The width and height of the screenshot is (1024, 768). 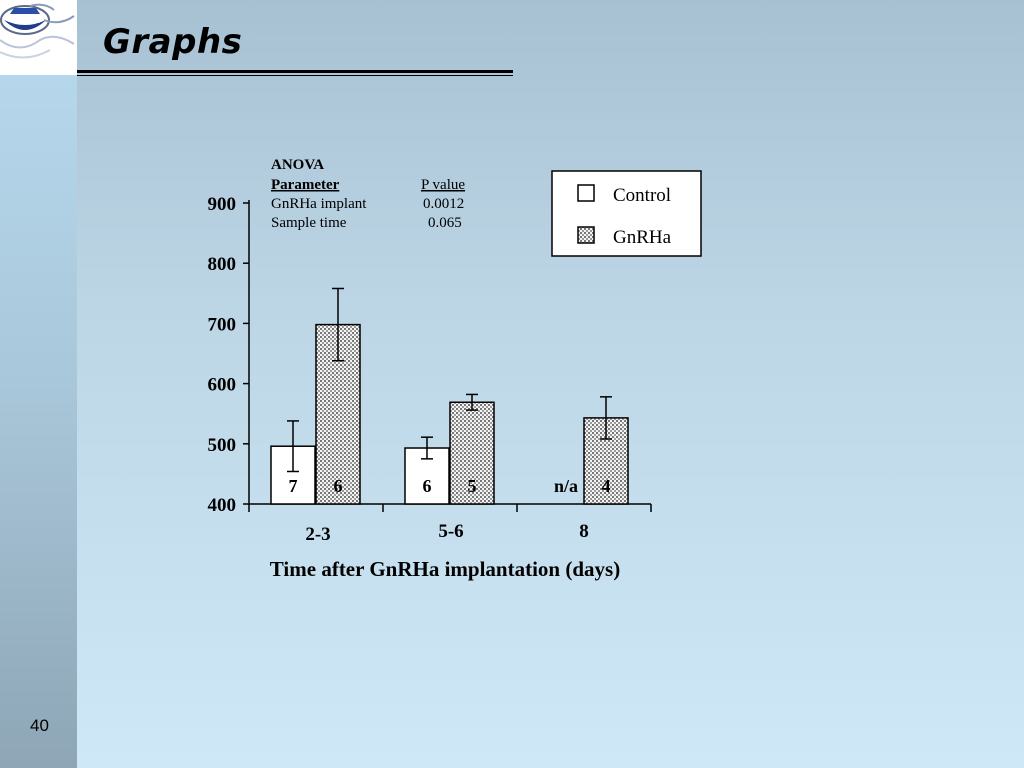 I want to click on y-tick-label: 900, so click(x=222, y=204).